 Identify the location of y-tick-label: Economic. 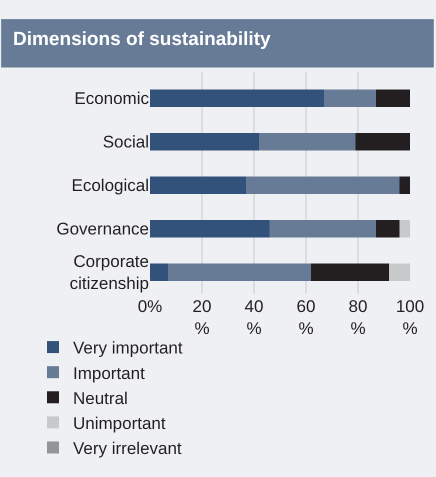
(112, 98).